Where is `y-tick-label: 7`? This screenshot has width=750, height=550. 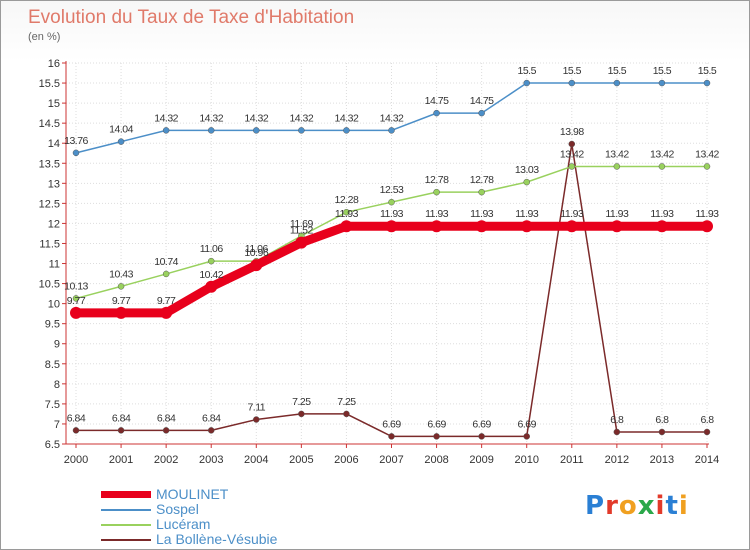 y-tick-label: 7 is located at coordinates (57, 425).